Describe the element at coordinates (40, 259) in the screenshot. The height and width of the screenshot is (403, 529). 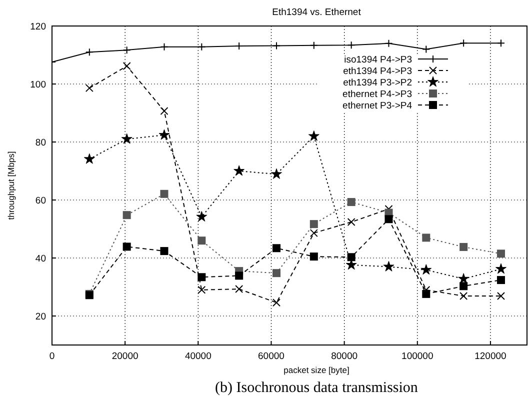
I see `y-tick-label: 40` at that location.